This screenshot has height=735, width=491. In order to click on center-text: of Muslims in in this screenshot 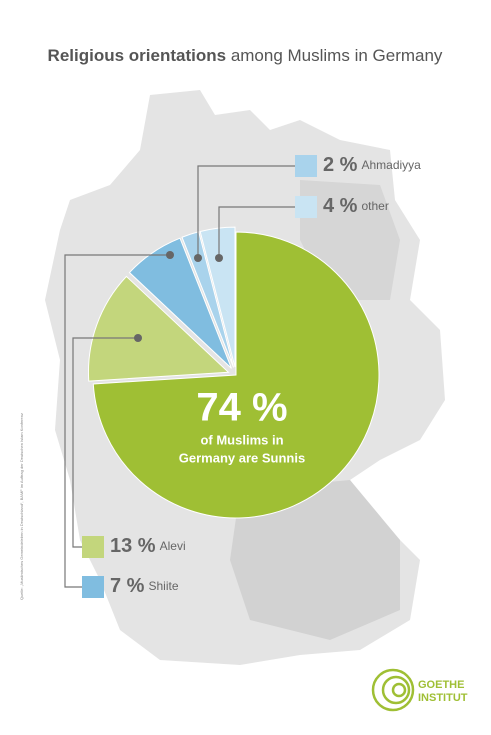, I will do `click(241, 439)`.